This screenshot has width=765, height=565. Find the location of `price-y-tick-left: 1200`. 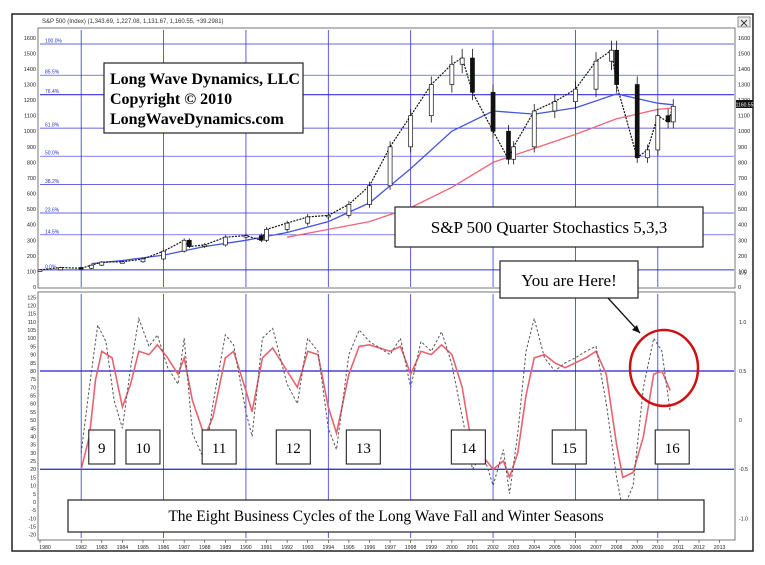

price-y-tick-left: 1200 is located at coordinates (30, 101).